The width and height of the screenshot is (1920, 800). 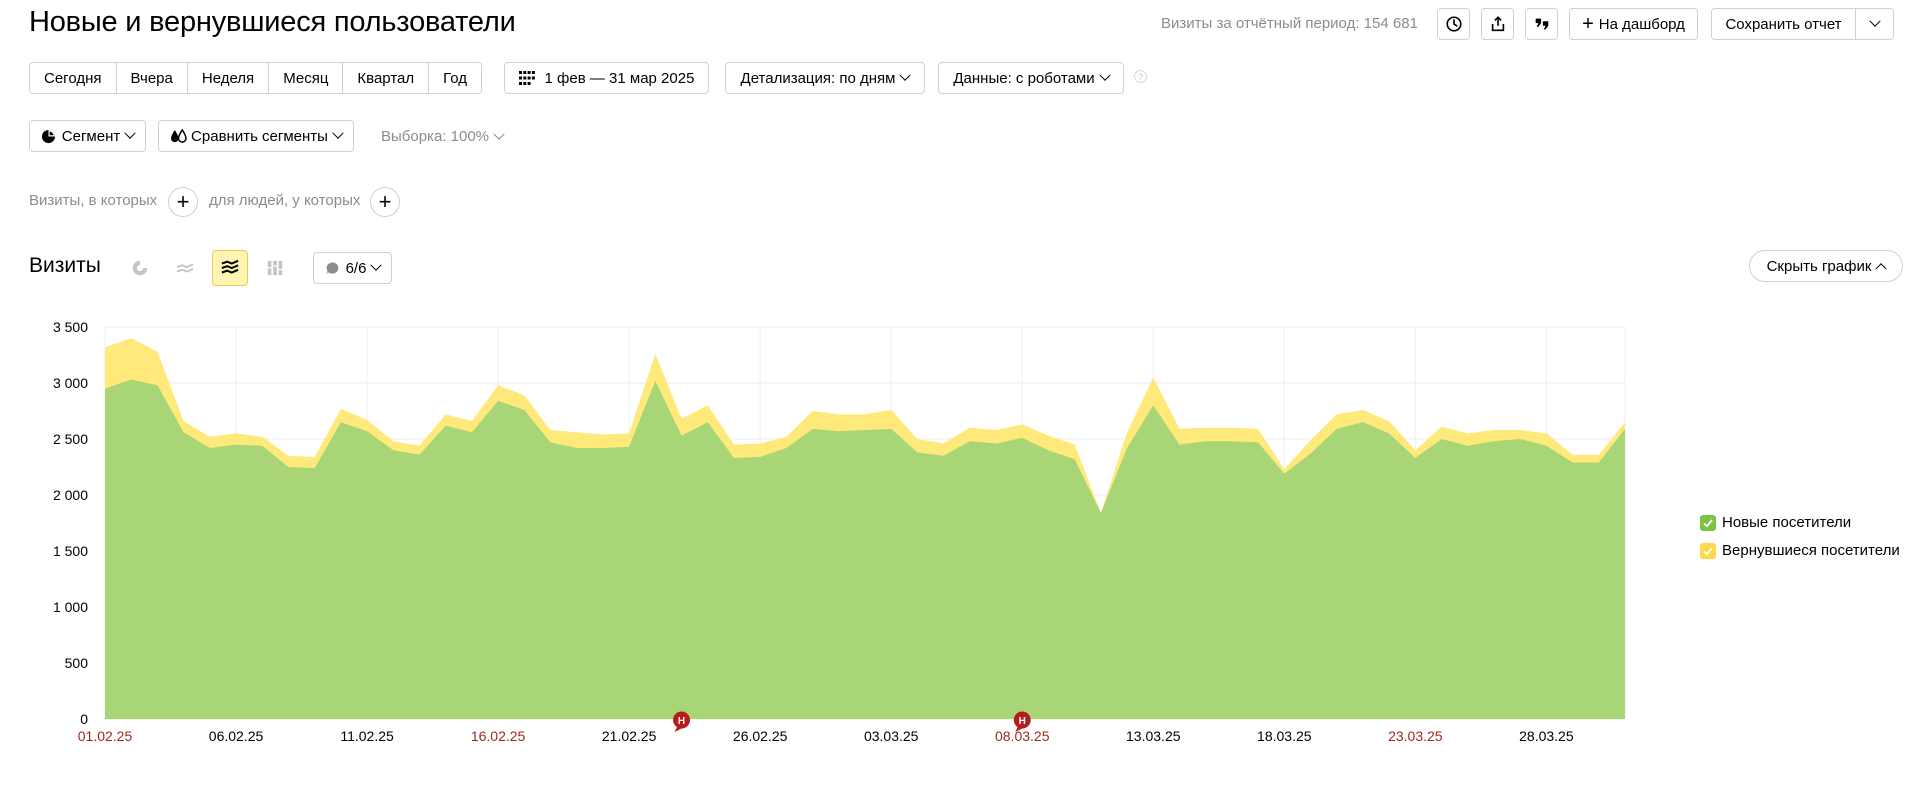 I want to click on chart-type-stacked-area, so click(x=230, y=268).